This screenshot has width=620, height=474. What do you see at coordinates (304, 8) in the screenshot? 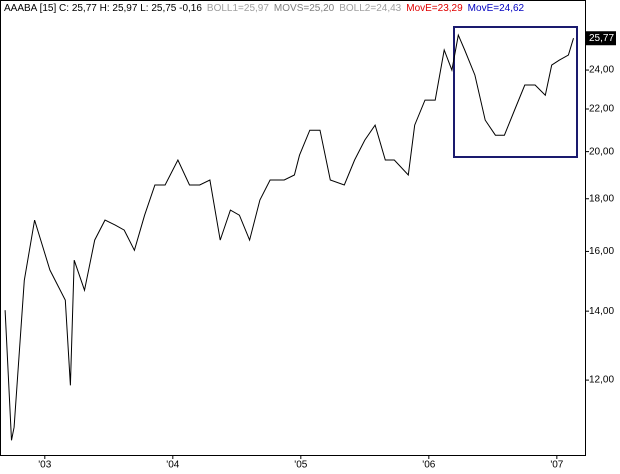
I see `indicator: MOVS=25,20` at bounding box center [304, 8].